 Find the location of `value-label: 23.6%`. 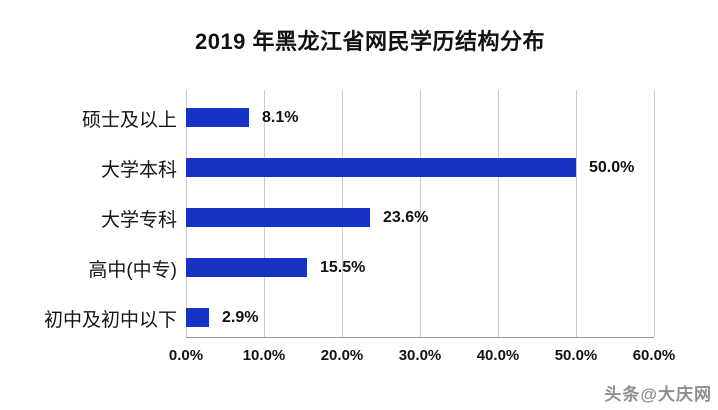

value-label: 23.6% is located at coordinates (406, 217).